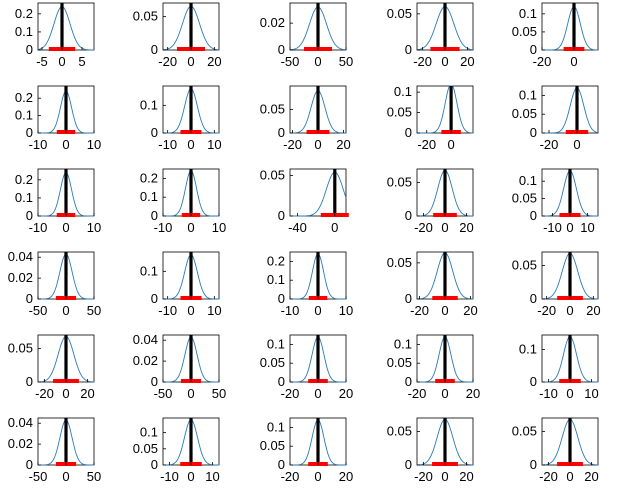 The height and width of the screenshot is (488, 629). I want to click on subplot-4-1: 00.020.04-50 0 50, so click(55, 283).